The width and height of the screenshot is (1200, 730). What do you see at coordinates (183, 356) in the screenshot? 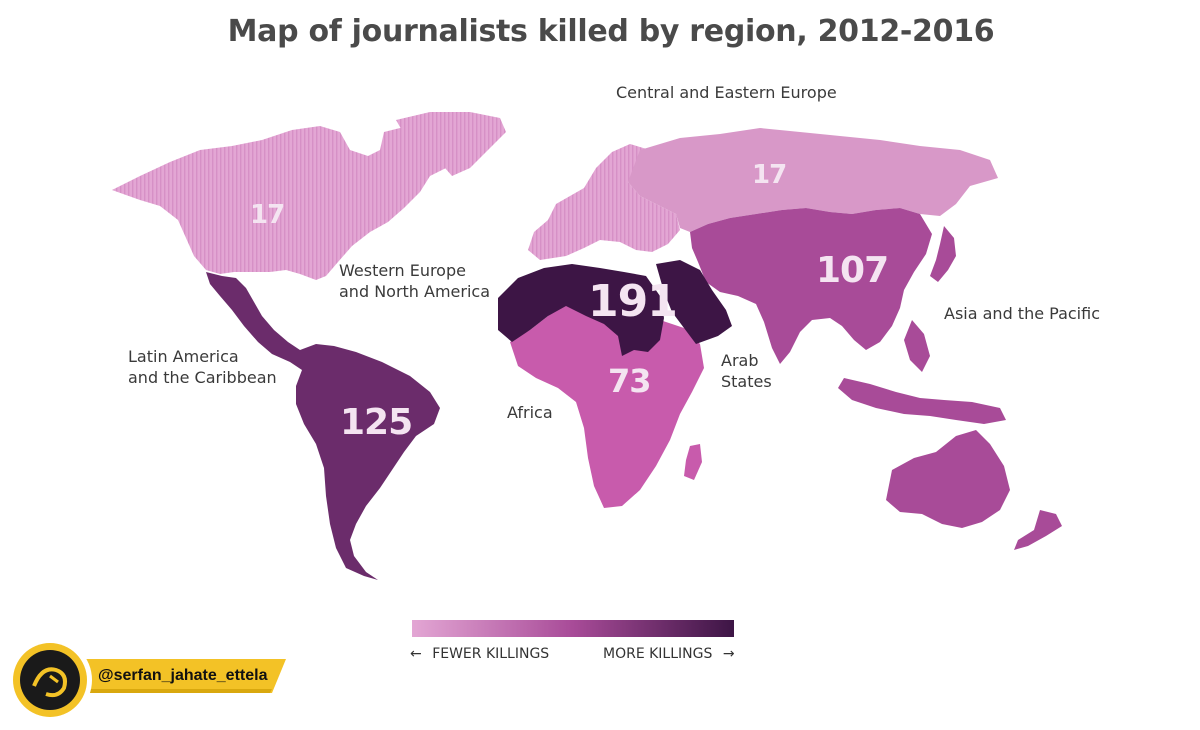
I see `label-latin-america-line1: Latin America` at bounding box center [183, 356].